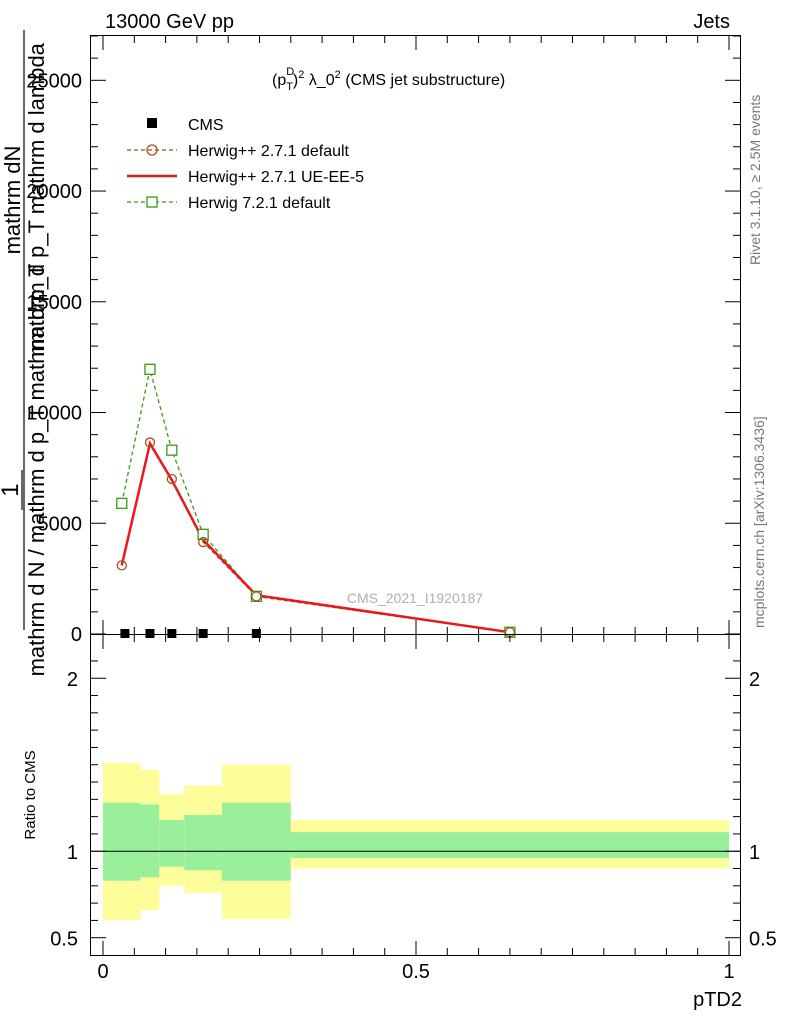 This screenshot has height=1024, width=786. What do you see at coordinates (152, 202) in the screenshot?
I see `legend-h721-default-marker` at bounding box center [152, 202].